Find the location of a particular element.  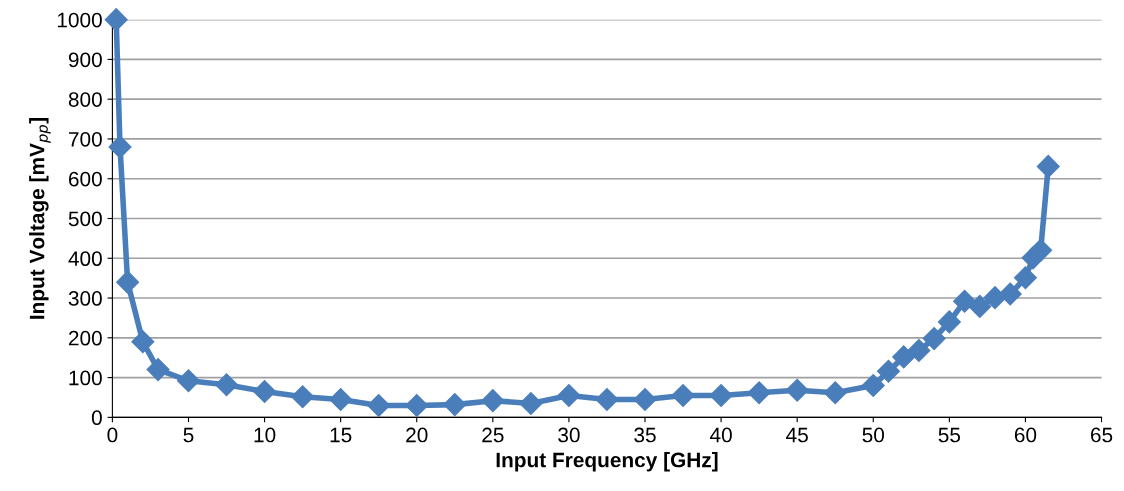

x-tick-label: 5 is located at coordinates (188, 435).